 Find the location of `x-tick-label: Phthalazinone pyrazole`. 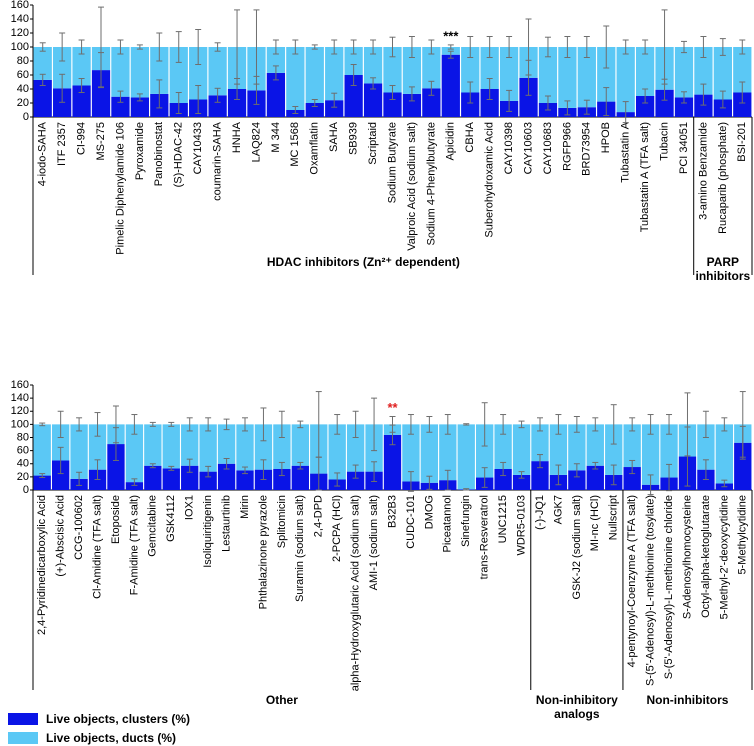

x-tick-label: Phthalazinone pyrazole is located at coordinates (263, 552).